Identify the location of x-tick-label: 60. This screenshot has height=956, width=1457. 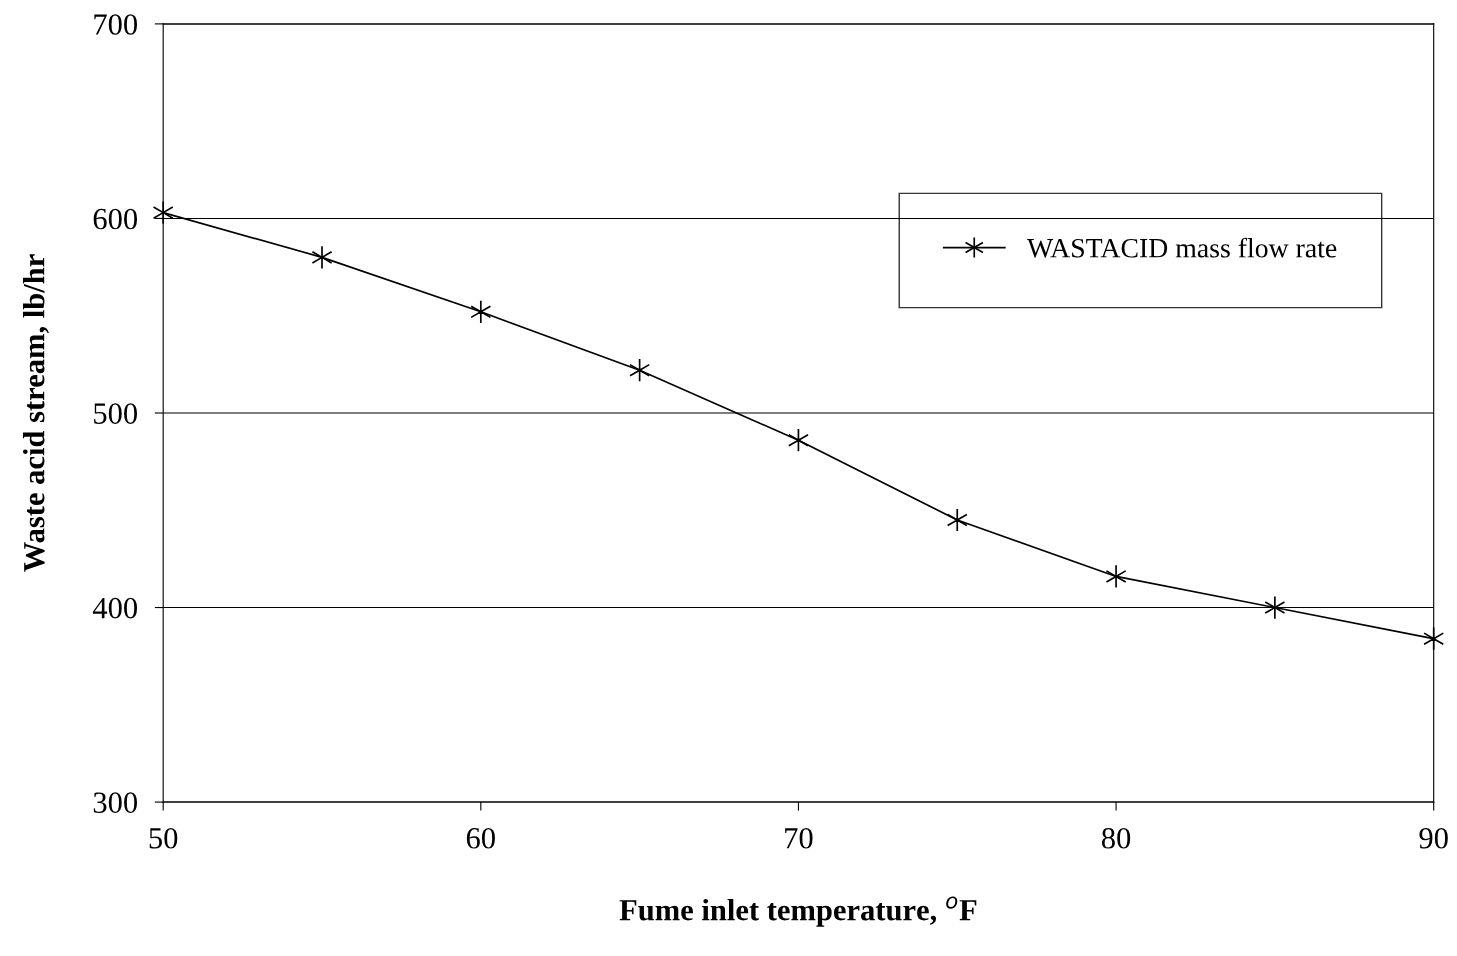
(480, 838).